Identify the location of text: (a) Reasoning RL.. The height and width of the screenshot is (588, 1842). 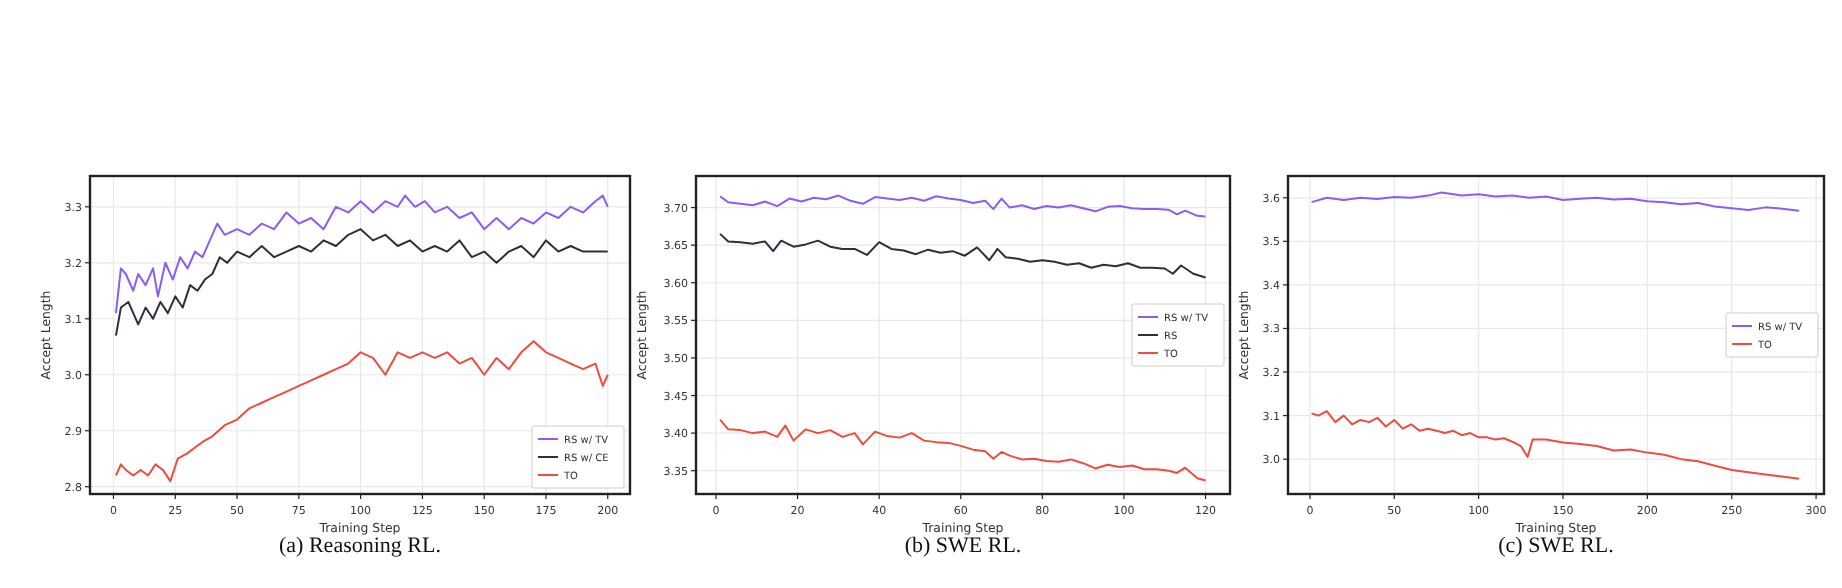
(360, 546).